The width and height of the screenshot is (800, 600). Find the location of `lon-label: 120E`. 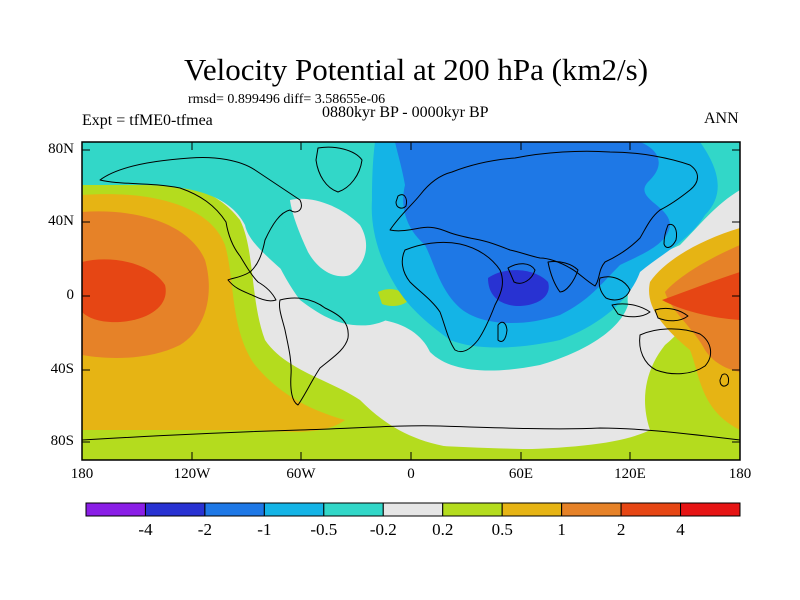

lon-label: 120E is located at coordinates (630, 474).